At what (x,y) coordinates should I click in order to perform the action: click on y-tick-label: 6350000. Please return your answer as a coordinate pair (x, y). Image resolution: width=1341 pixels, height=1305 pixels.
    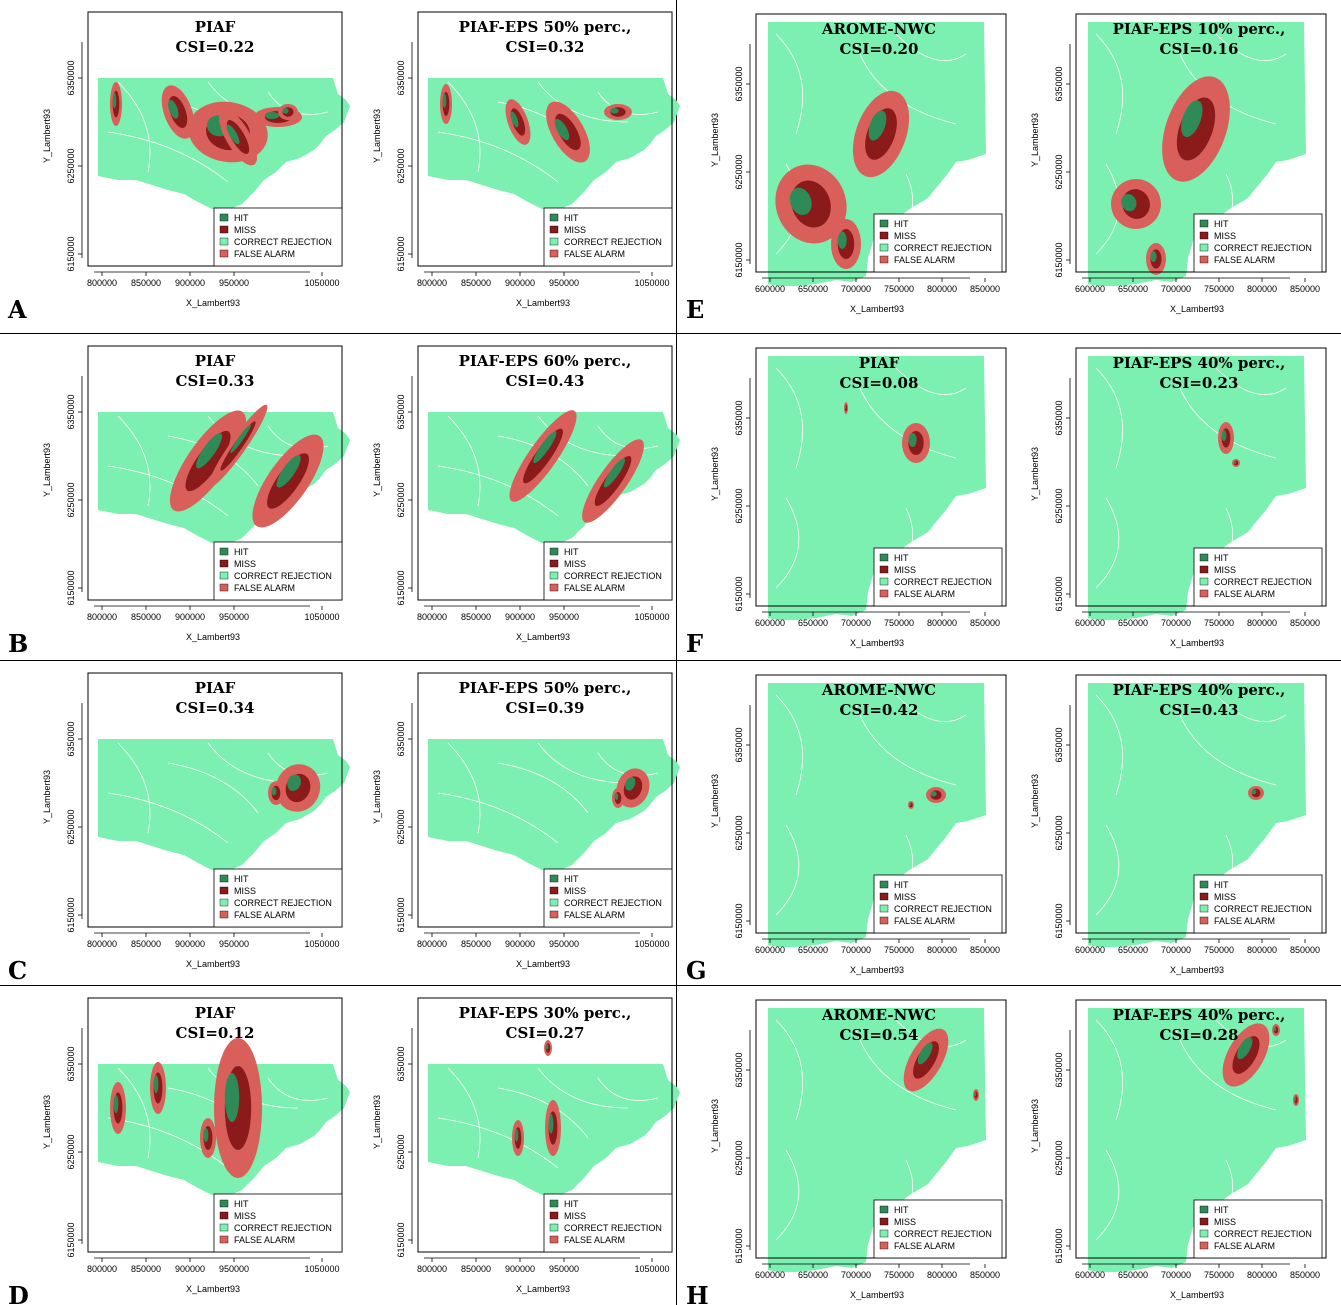
    Looking at the image, I should click on (401, 77).